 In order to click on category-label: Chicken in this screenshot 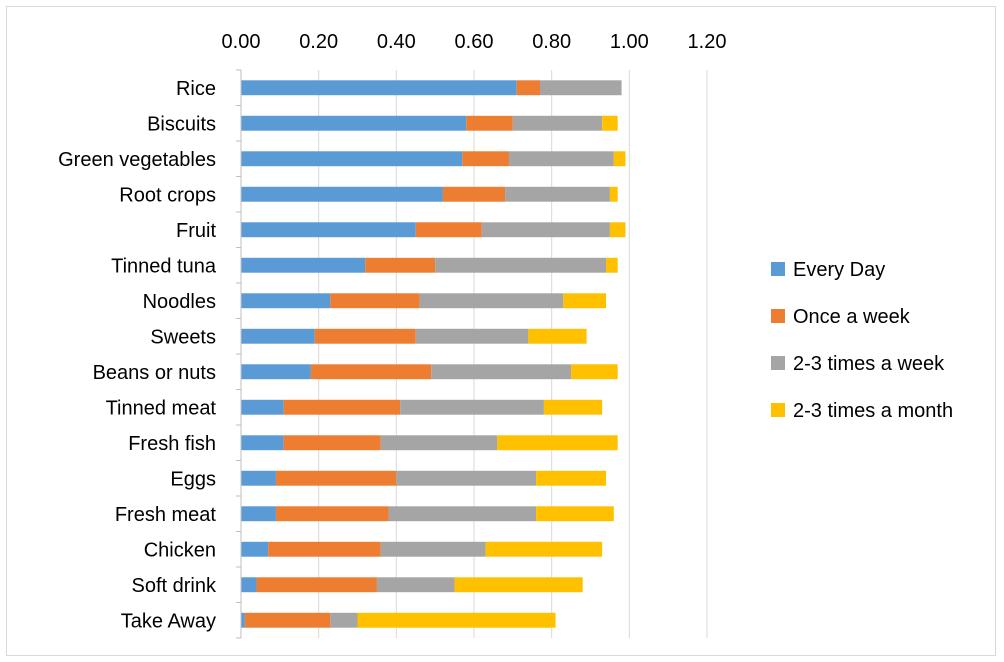, I will do `click(180, 550)`.